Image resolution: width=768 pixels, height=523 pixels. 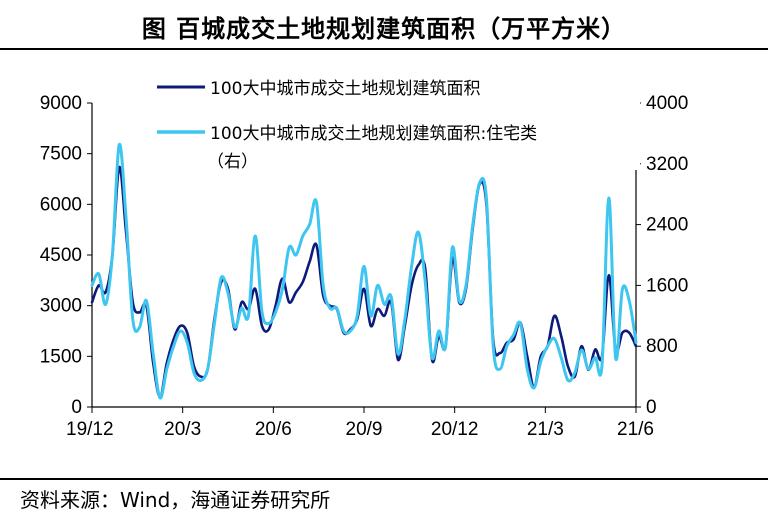 I want to click on right-y-tick-label: 1600, so click(x=667, y=285).